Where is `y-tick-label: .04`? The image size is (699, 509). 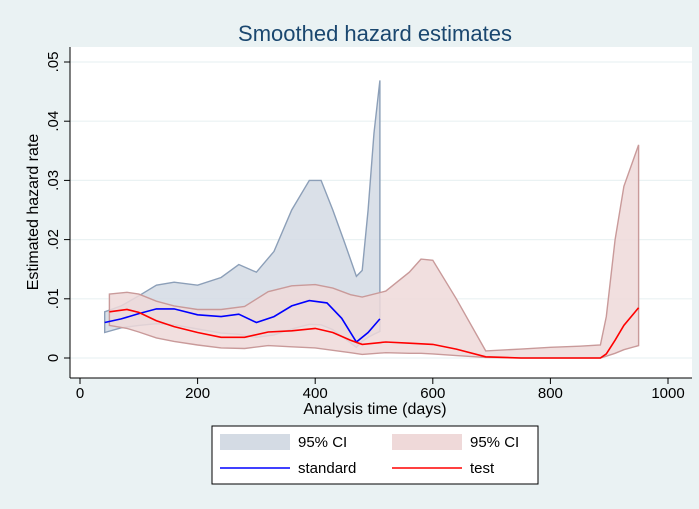 y-tick-label: .04 is located at coordinates (53, 121).